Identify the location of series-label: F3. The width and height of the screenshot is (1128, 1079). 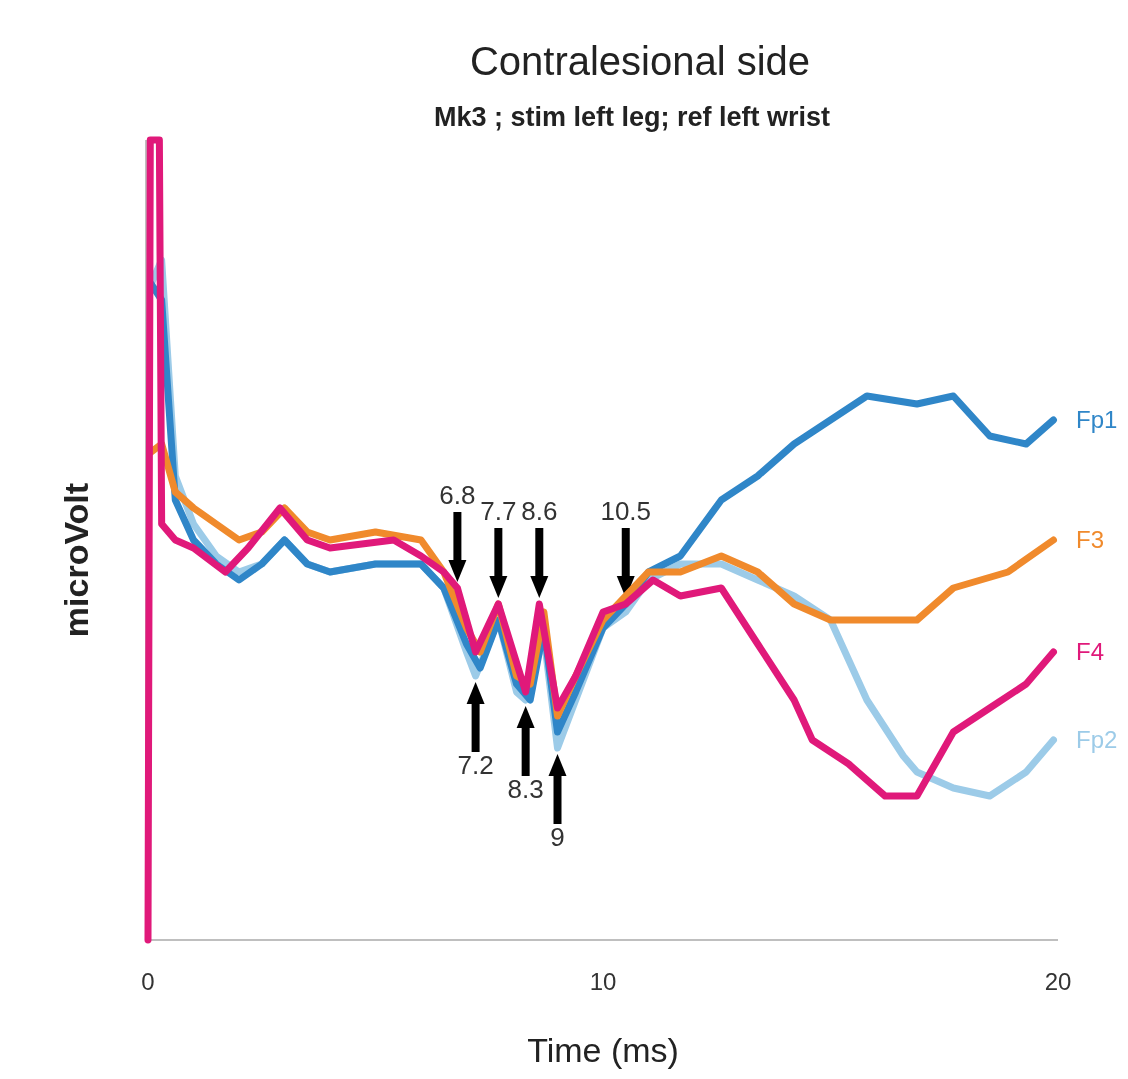
(1090, 539).